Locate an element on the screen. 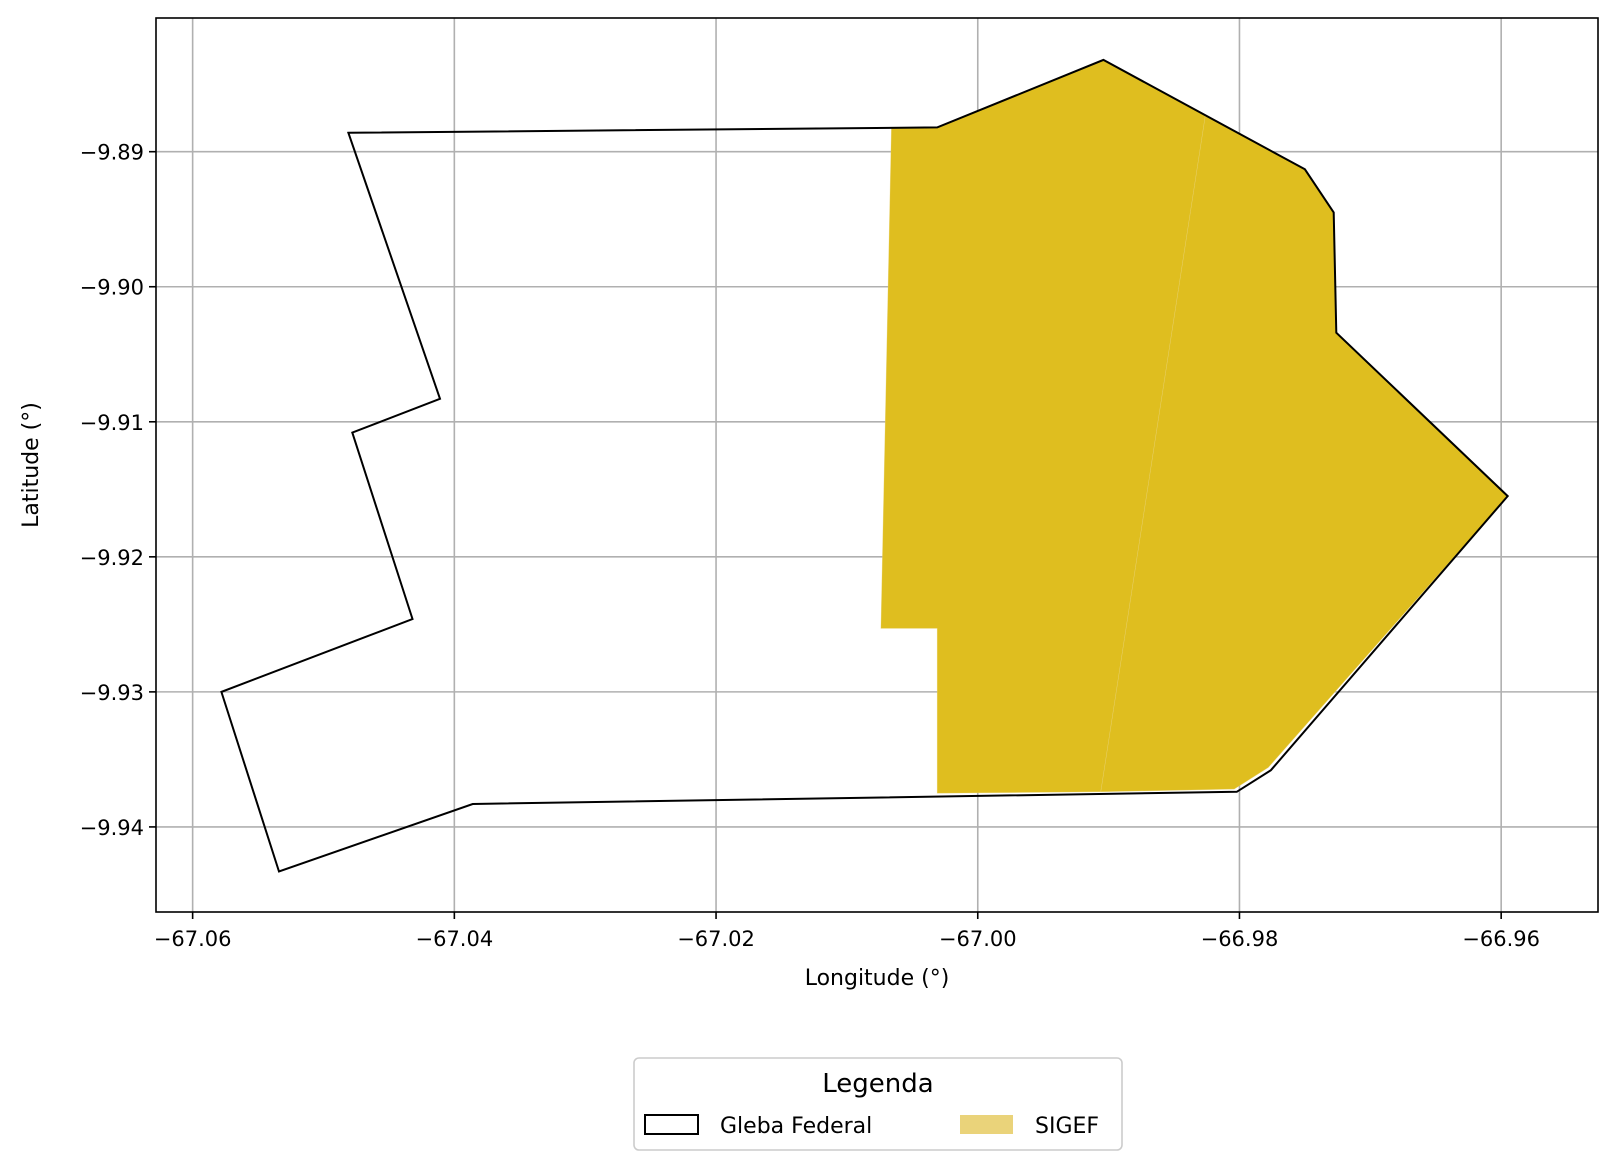 Image resolution: width=1608 pixels, height=1163 pixels. legend-swatch-sigef is located at coordinates (986, 1124).